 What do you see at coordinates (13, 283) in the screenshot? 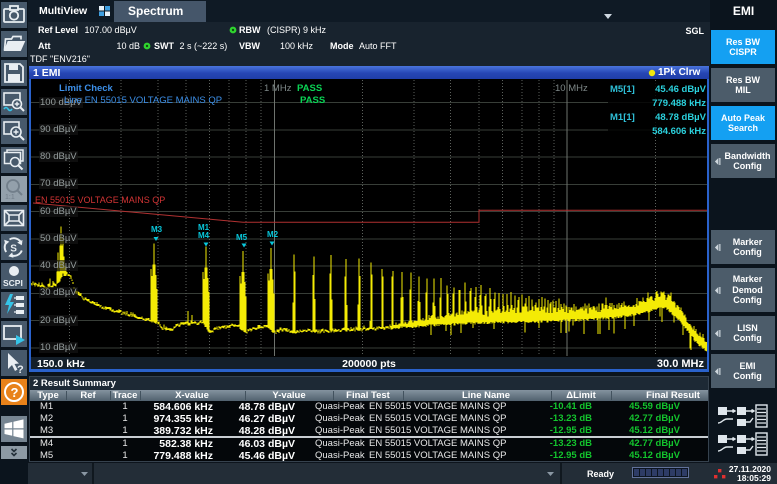
I see `svg-text: SCPI` at bounding box center [13, 283].